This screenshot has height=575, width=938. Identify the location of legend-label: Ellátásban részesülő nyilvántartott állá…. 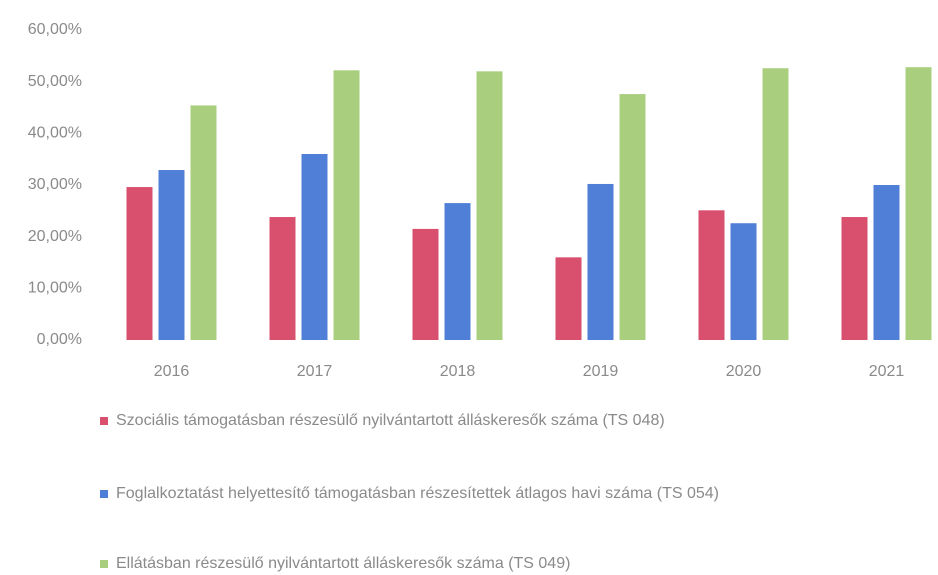
(343, 563).